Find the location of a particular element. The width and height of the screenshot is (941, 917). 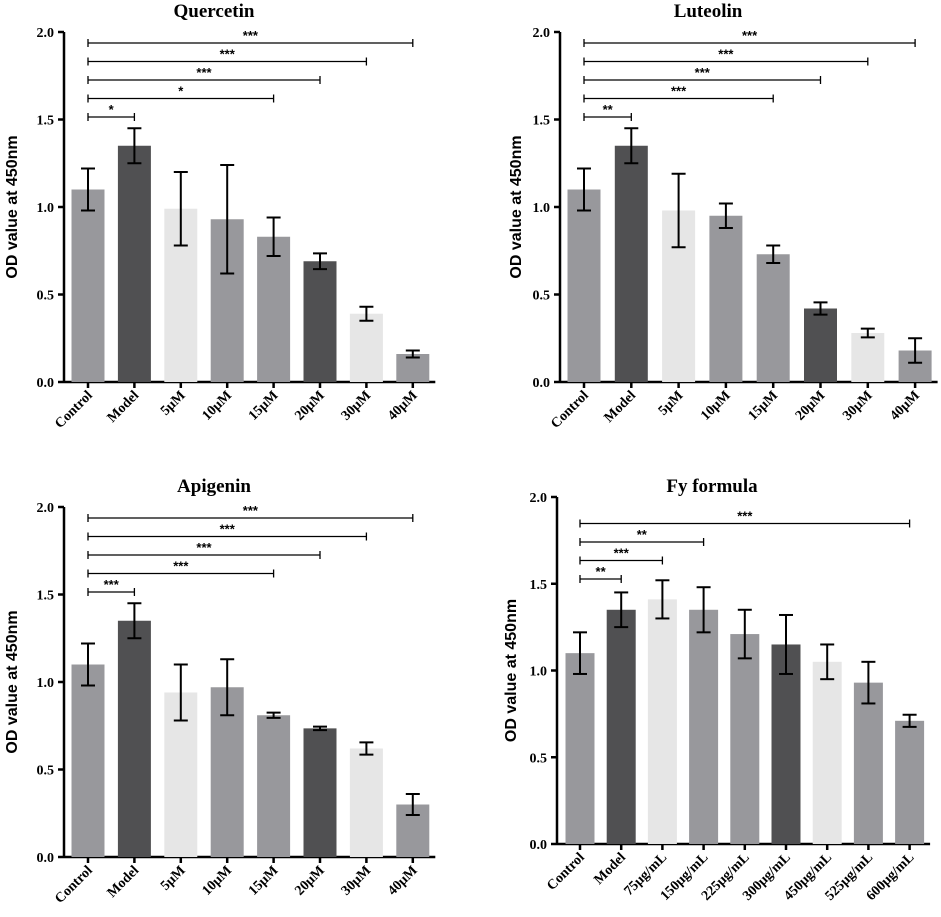

bar-10um is located at coordinates (726, 298).